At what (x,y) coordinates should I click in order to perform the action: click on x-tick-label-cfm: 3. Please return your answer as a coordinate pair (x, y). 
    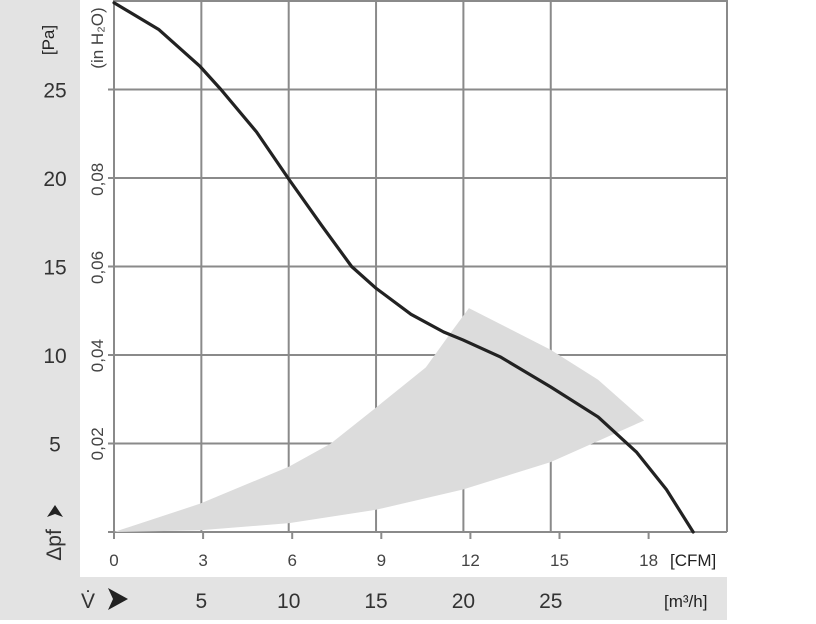
    Looking at the image, I should click on (202, 560).